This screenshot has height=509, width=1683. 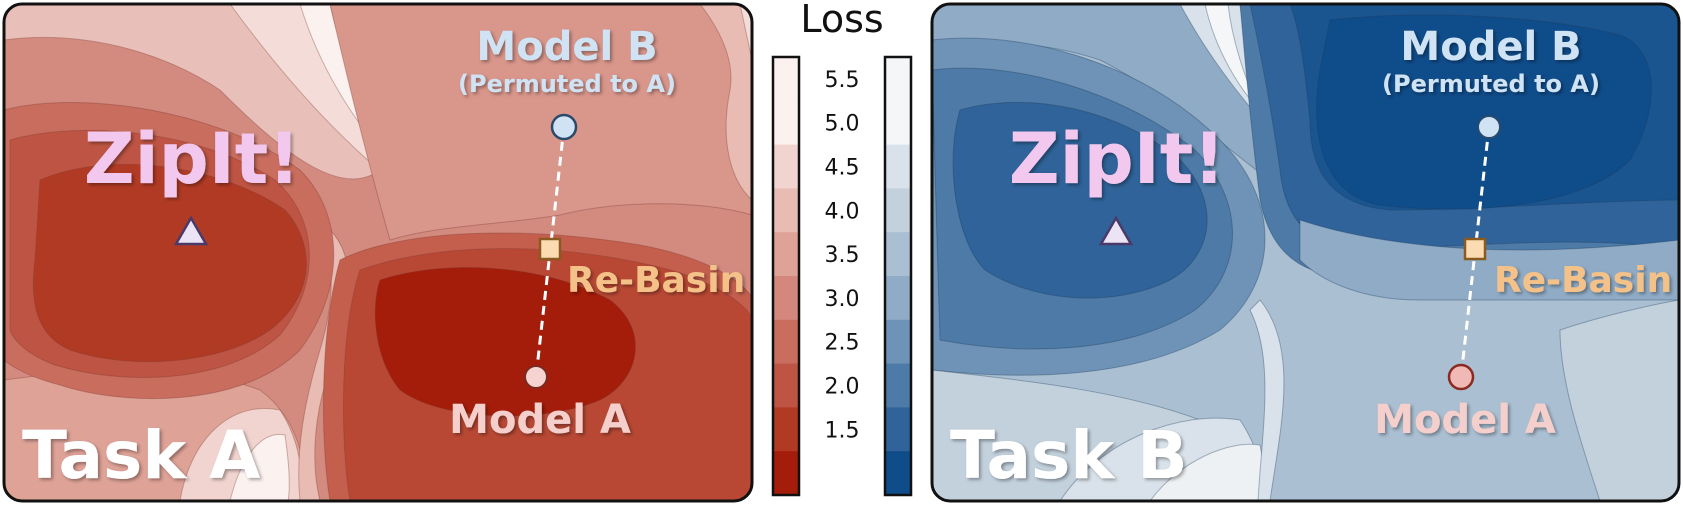 I want to click on task-label-a: Task A, so click(x=141, y=455).